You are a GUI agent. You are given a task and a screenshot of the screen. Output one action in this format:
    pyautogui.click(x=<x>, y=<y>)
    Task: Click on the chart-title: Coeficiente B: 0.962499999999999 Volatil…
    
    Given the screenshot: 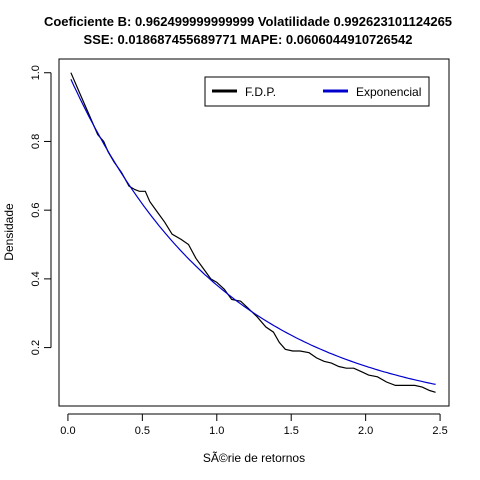 What is the action you would take?
    pyautogui.click(x=248, y=21)
    